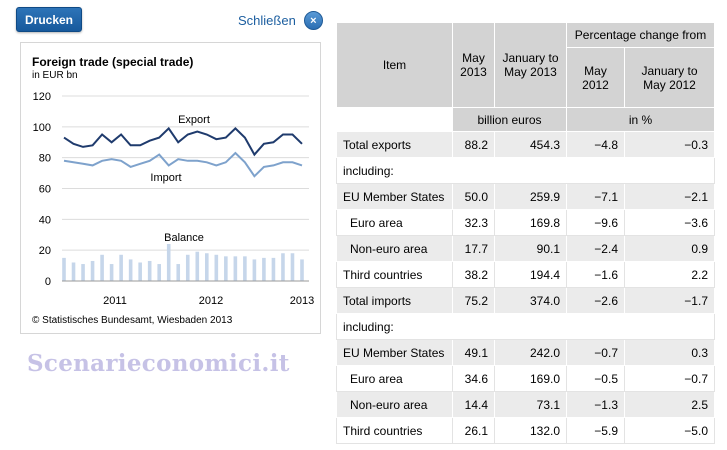 The image size is (727, 450). What do you see at coordinates (669, 378) in the screenshot?
I see `row-value-v4: −0.7` at bounding box center [669, 378].